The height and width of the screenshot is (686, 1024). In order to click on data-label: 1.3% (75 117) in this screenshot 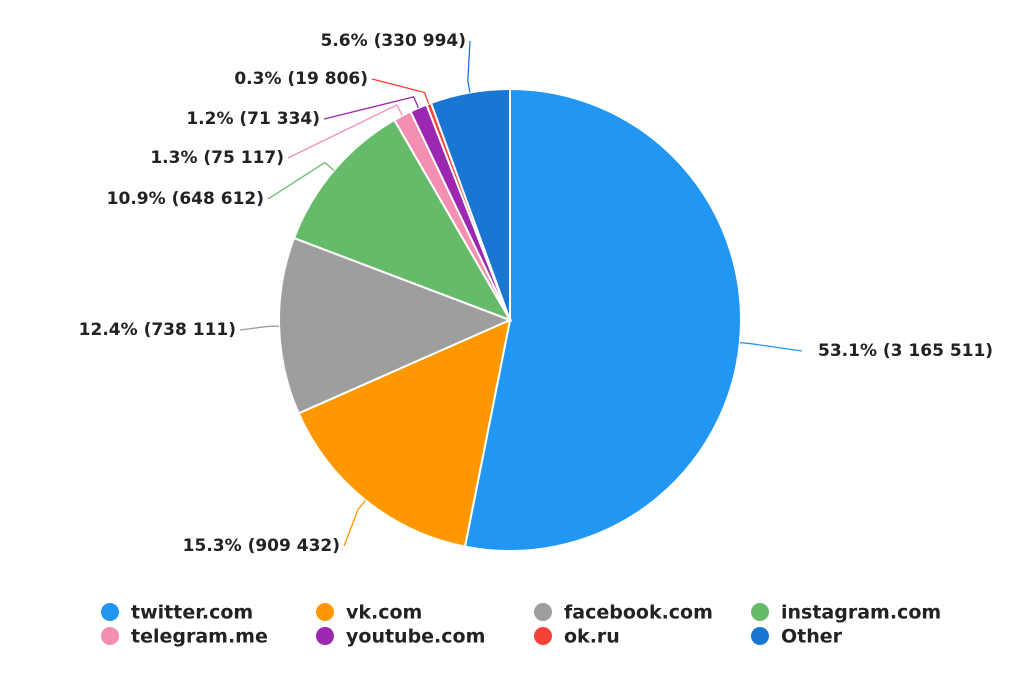, I will do `click(217, 158)`.